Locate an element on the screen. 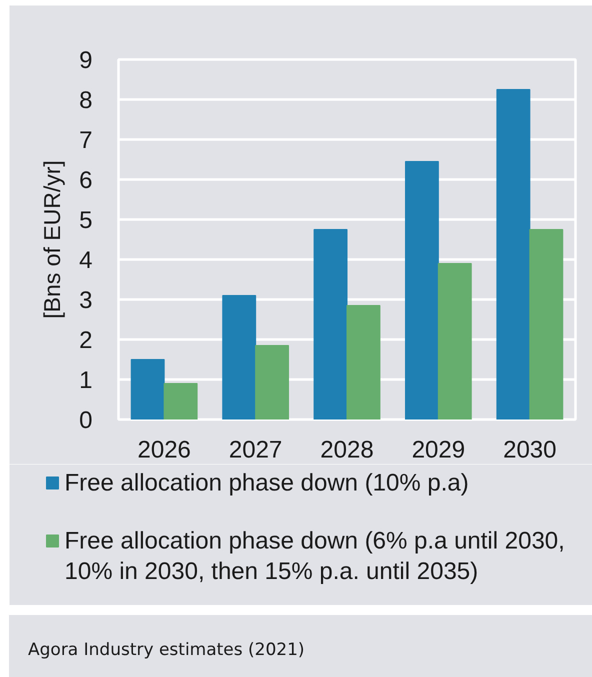 This screenshot has height=677, width=592. x-tick-label: 2030 is located at coordinates (529, 450).